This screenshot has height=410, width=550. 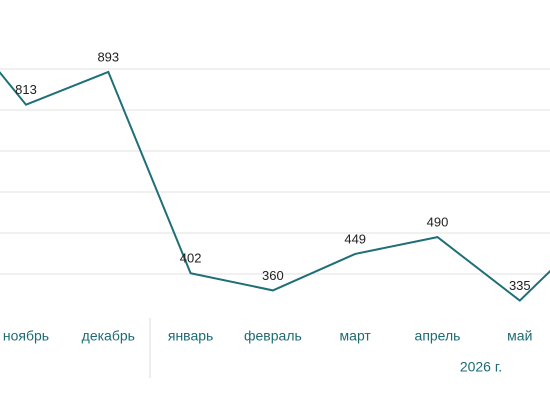 I want to click on x-tick-label: февраль, so click(x=273, y=336).